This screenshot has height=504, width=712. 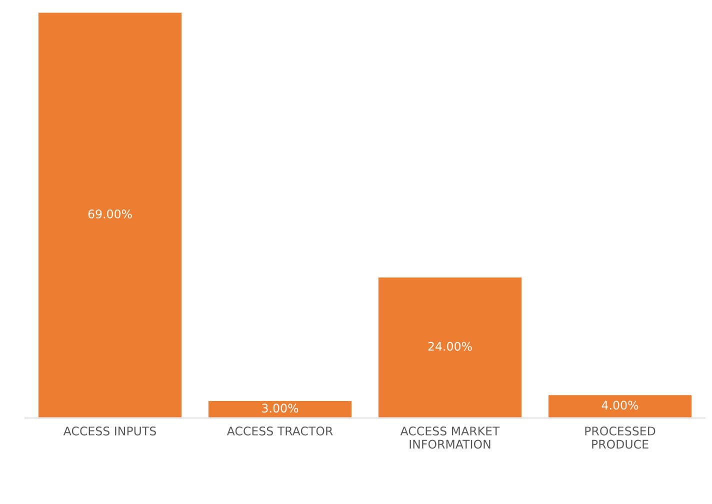 What do you see at coordinates (620, 437) in the screenshot?
I see `x-tick-label: PROCESSED PRODUCE` at bounding box center [620, 437].